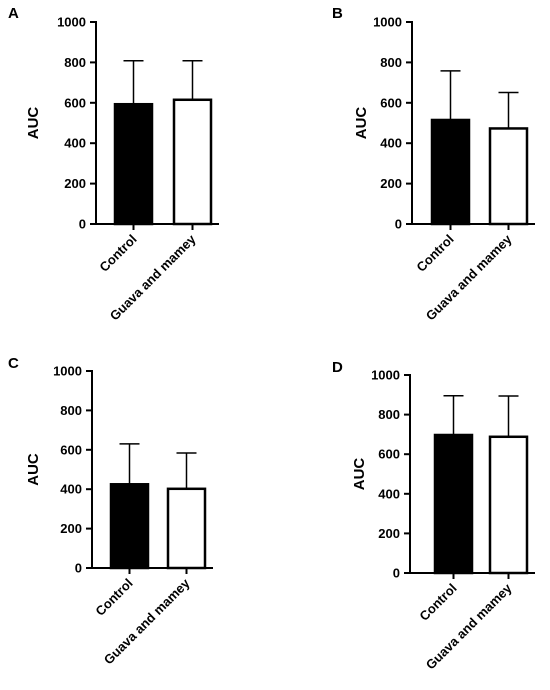 This screenshot has width=550, height=690. Describe the element at coordinates (337, 13) in the screenshot. I see `panel-letter: B` at that location.